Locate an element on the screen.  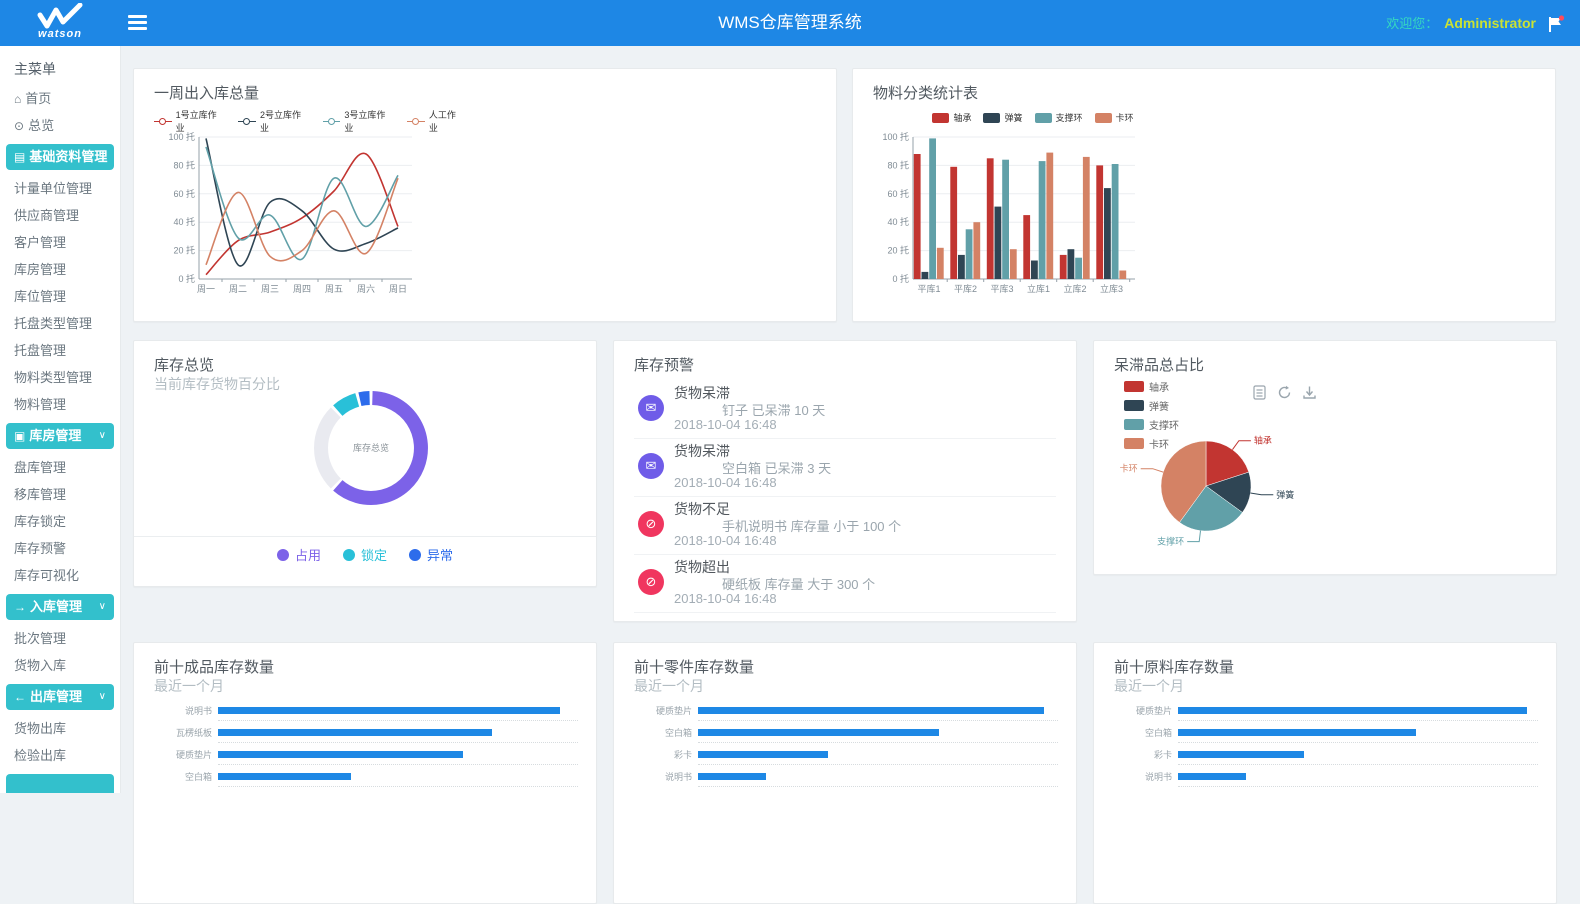
sidebar-item-21: ← 出库管理 ∨ is located at coordinates (60, 697).